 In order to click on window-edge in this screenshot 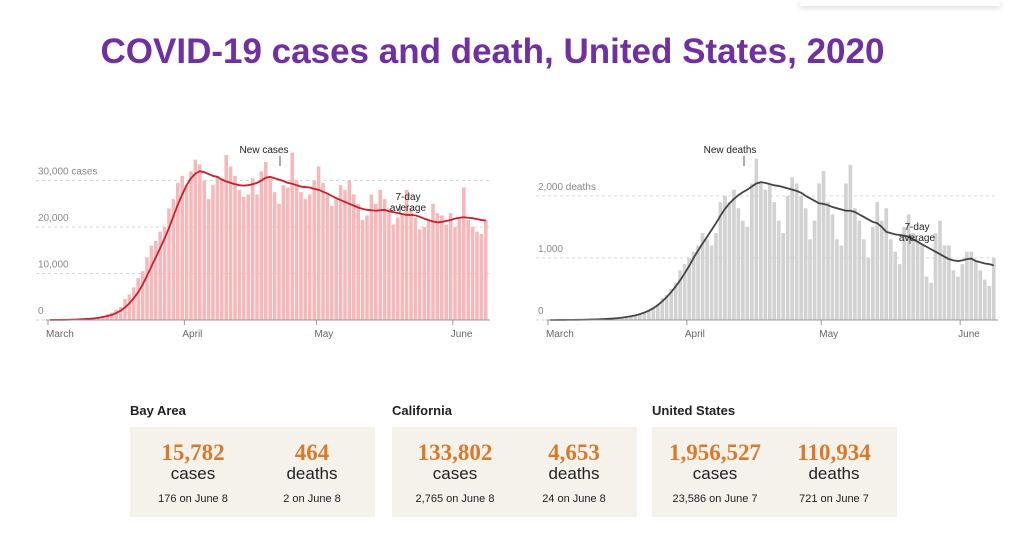, I will do `click(900, 3)`.